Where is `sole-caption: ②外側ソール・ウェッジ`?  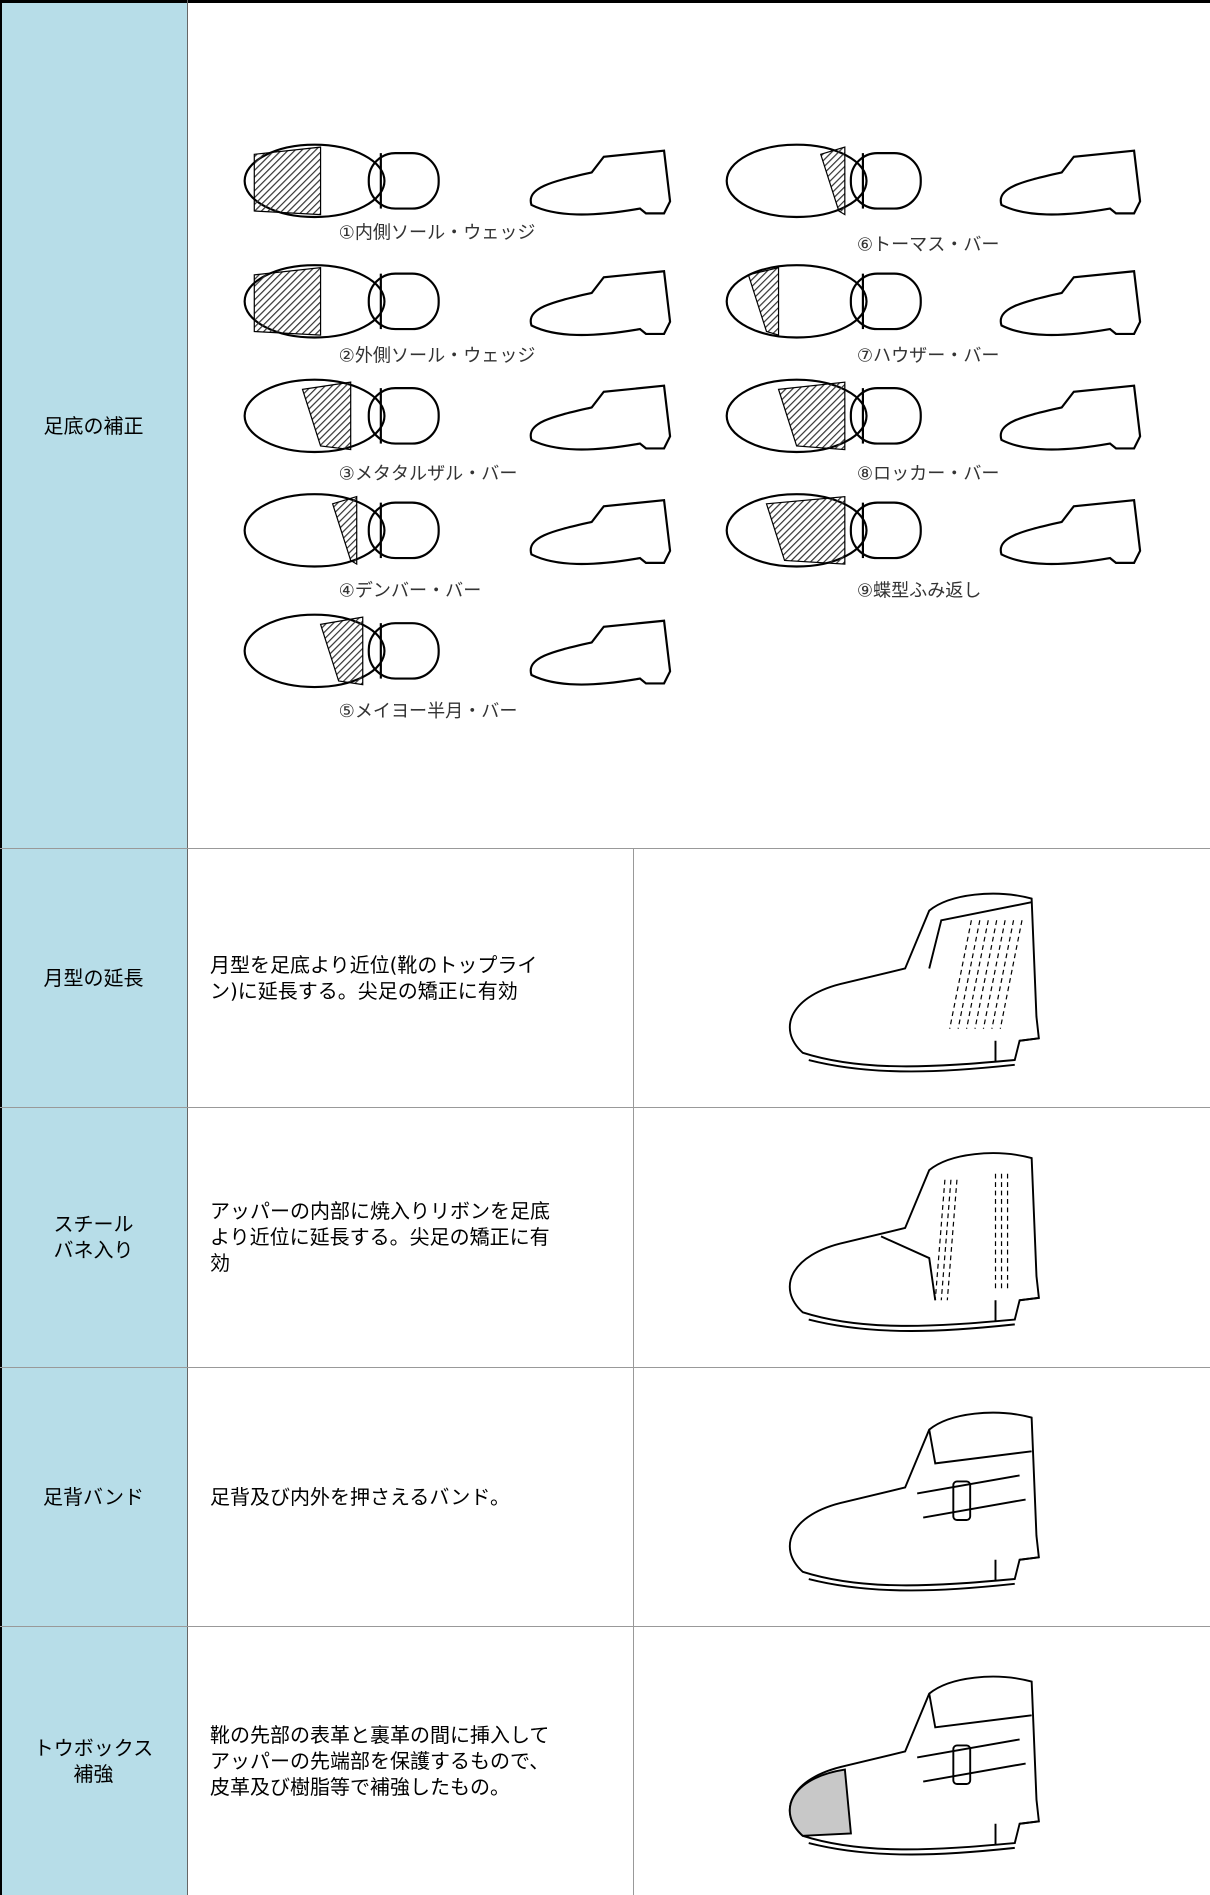
sole-caption: ②外側ソール・ウェッジ is located at coordinates (437, 356).